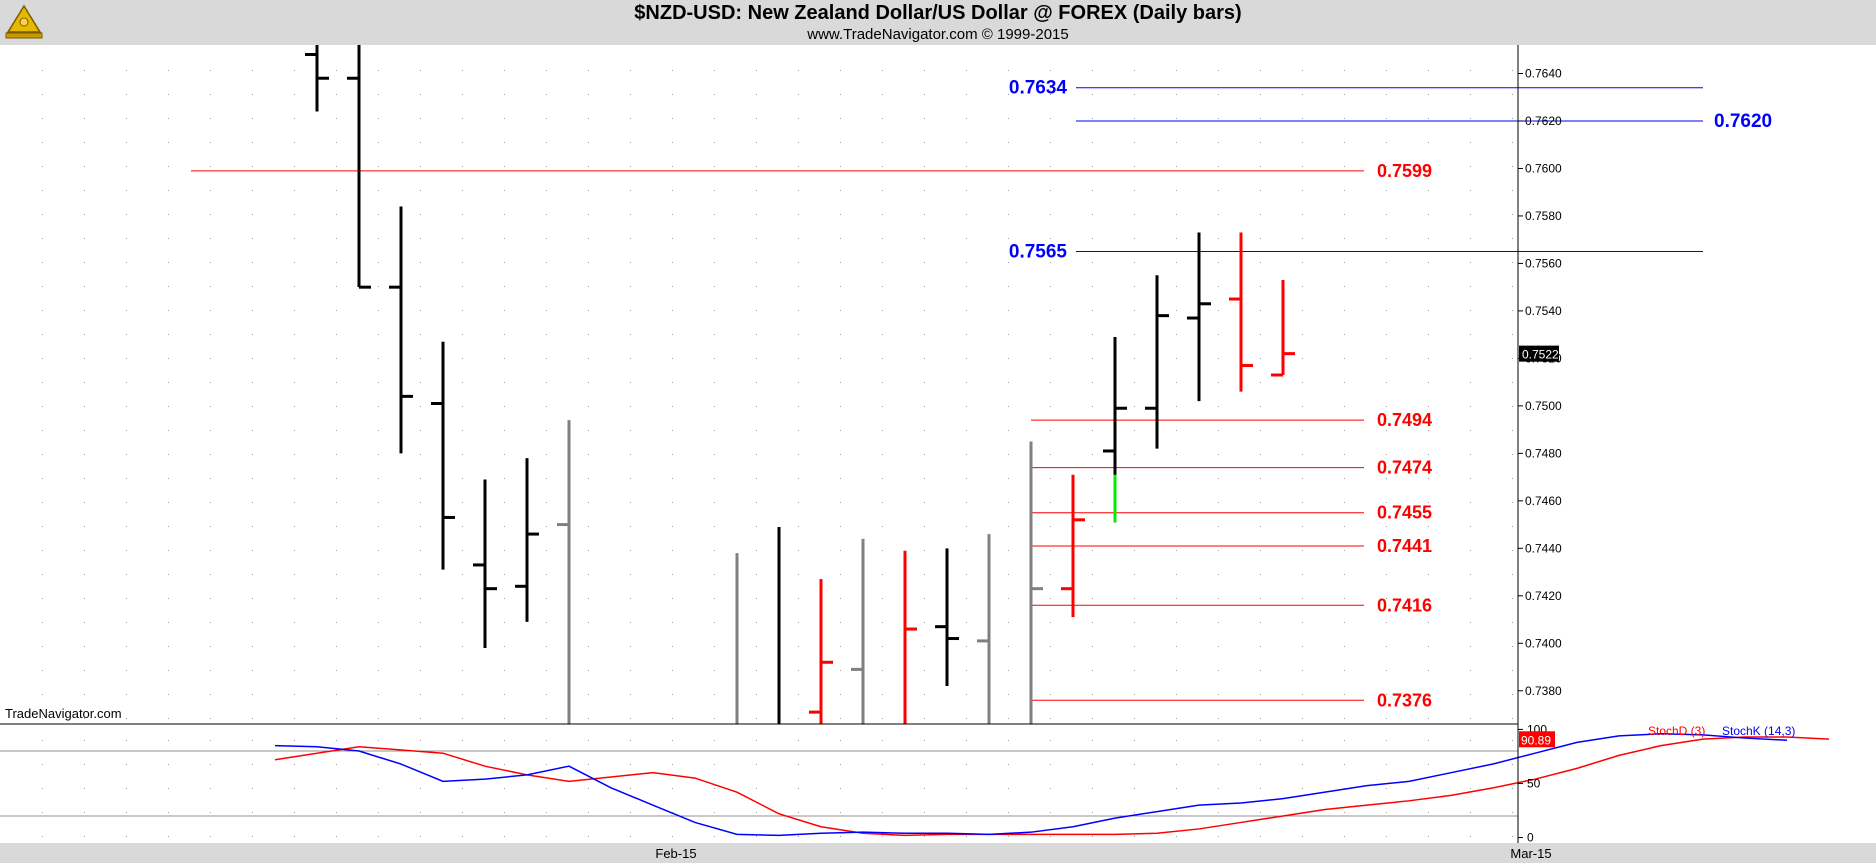  What do you see at coordinates (1404, 546) in the screenshot?
I see `level-label: 0.7441` at bounding box center [1404, 546].